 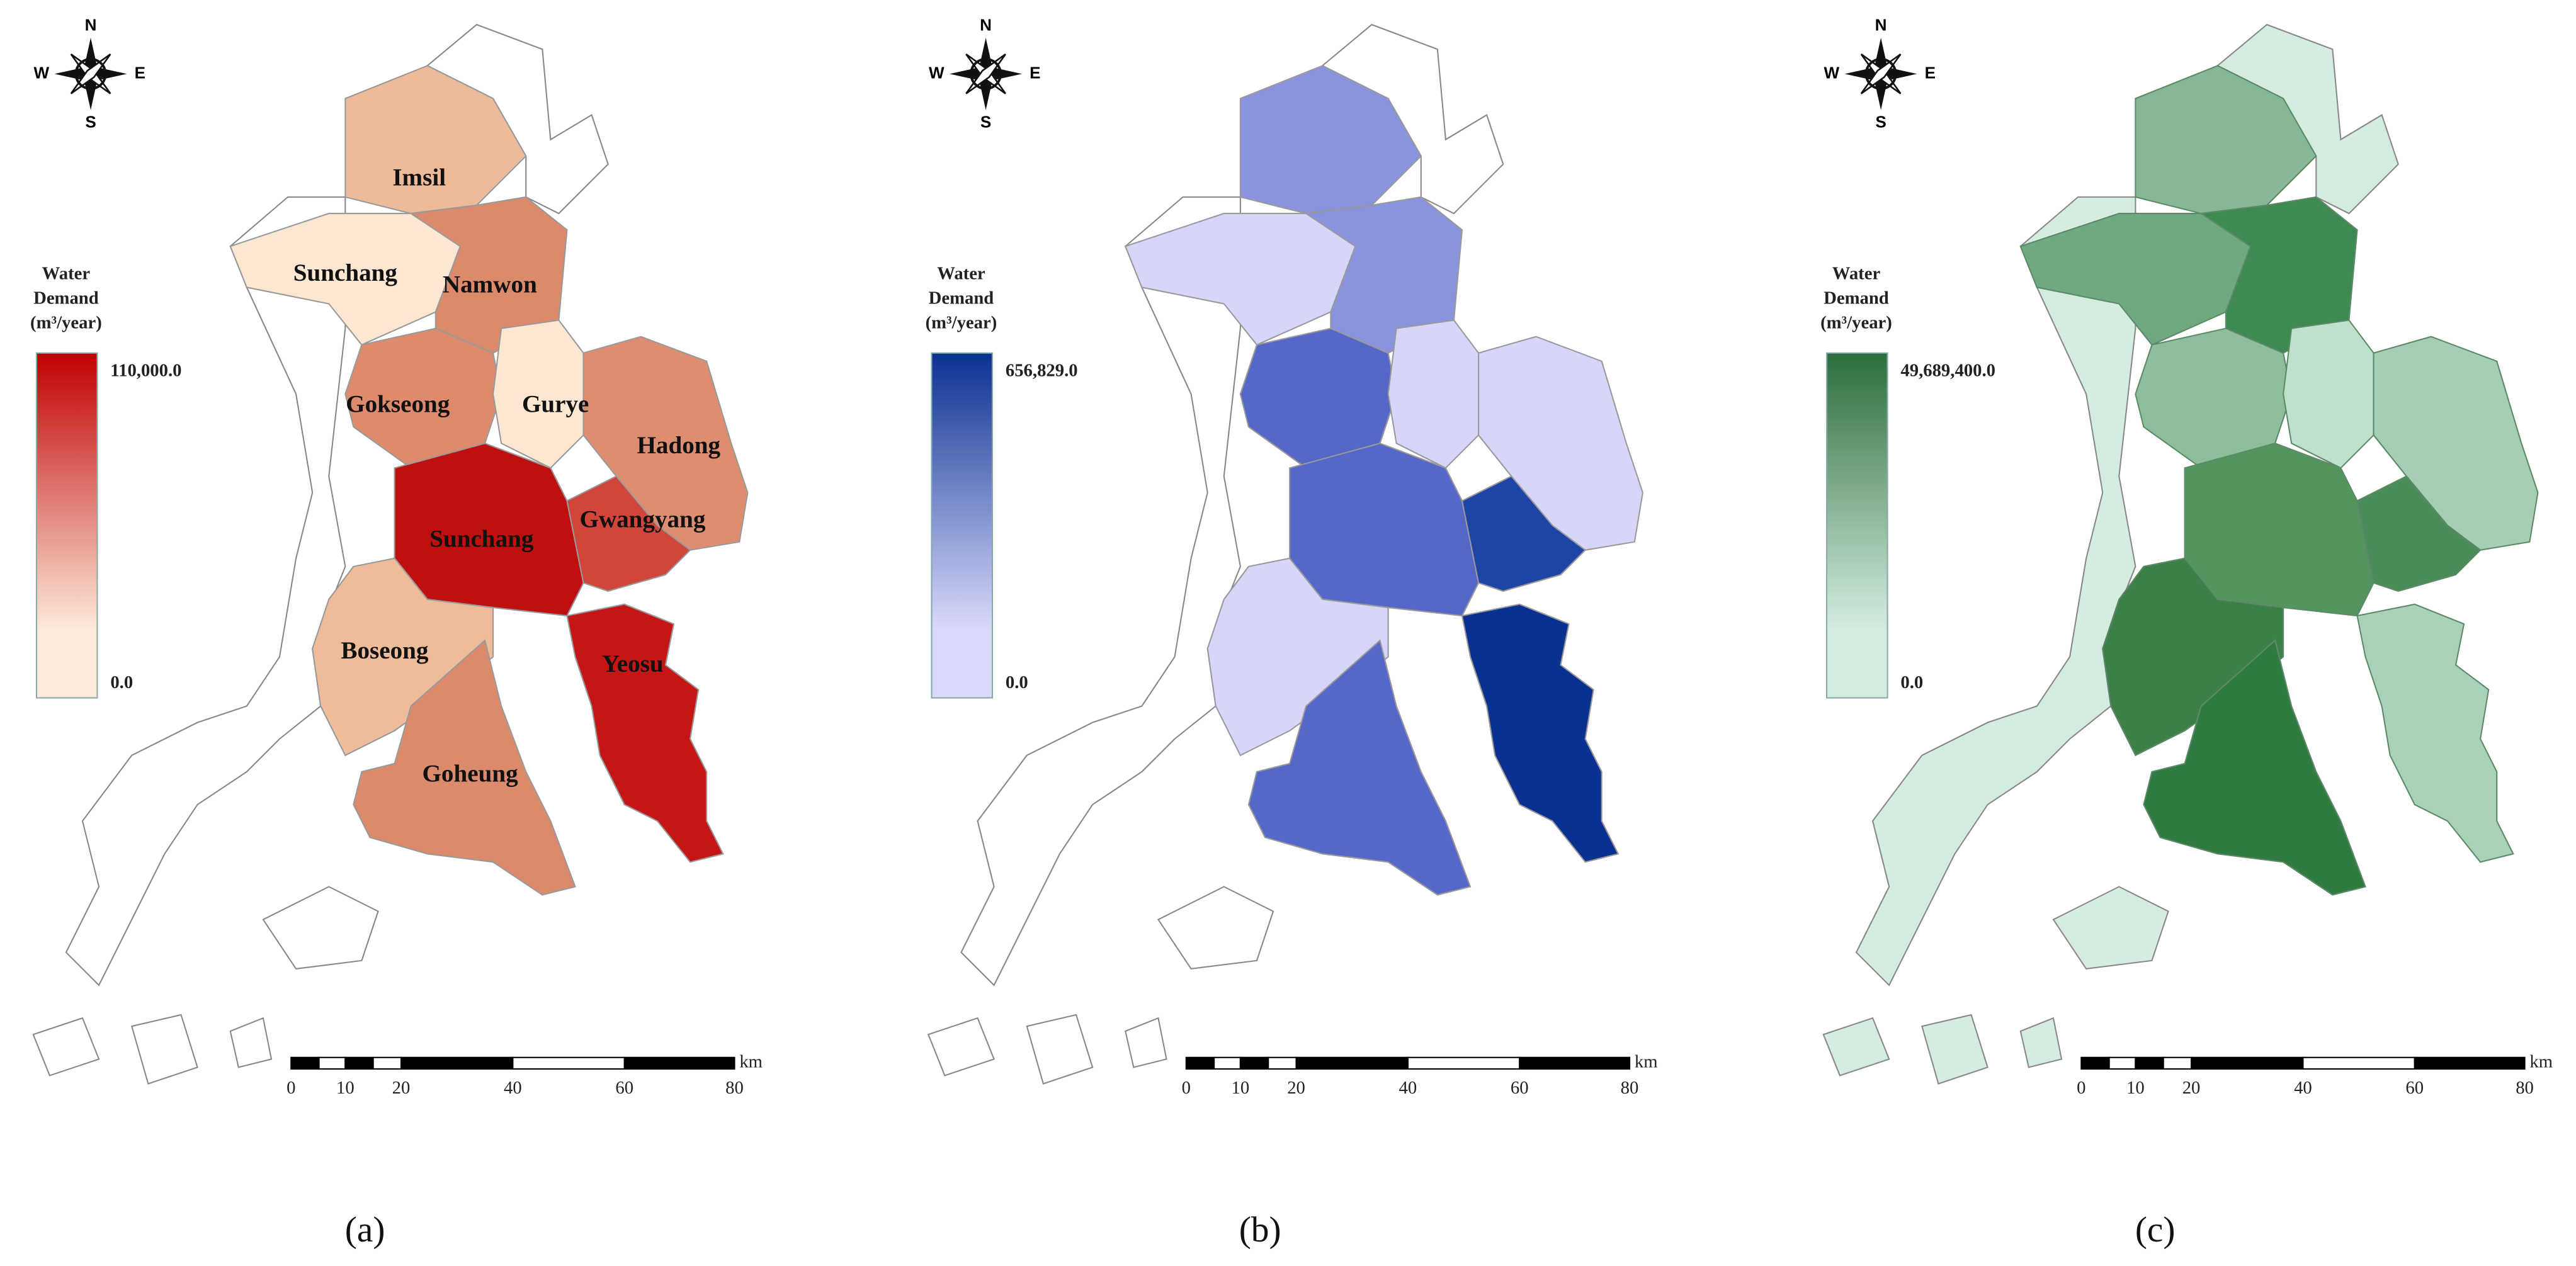 I want to click on region-label: Hadong, so click(x=679, y=446).